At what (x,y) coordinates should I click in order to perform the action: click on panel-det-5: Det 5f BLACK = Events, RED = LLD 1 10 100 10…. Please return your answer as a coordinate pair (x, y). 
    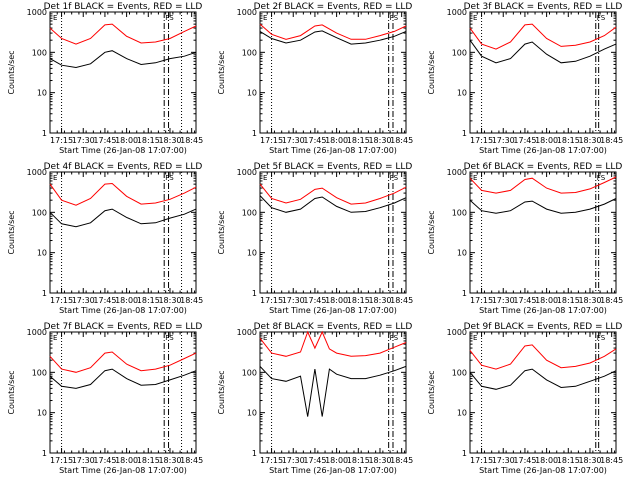
    Looking at the image, I should click on (315, 238).